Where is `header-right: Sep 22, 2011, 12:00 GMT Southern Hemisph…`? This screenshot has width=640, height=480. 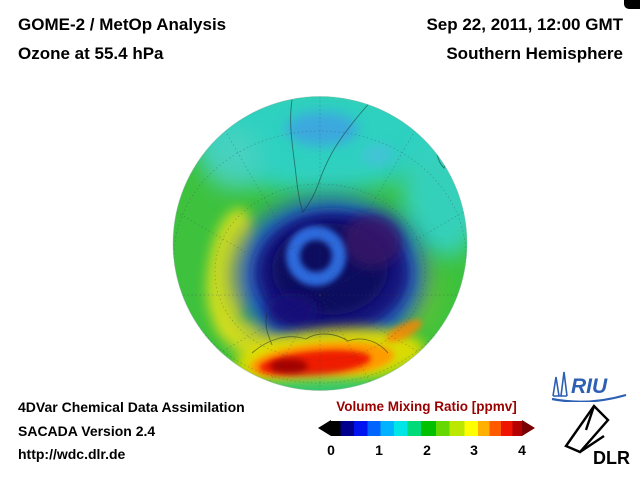 header-right: Sep 22, 2011, 12:00 GMT Southern Hemisph… is located at coordinates (524, 39).